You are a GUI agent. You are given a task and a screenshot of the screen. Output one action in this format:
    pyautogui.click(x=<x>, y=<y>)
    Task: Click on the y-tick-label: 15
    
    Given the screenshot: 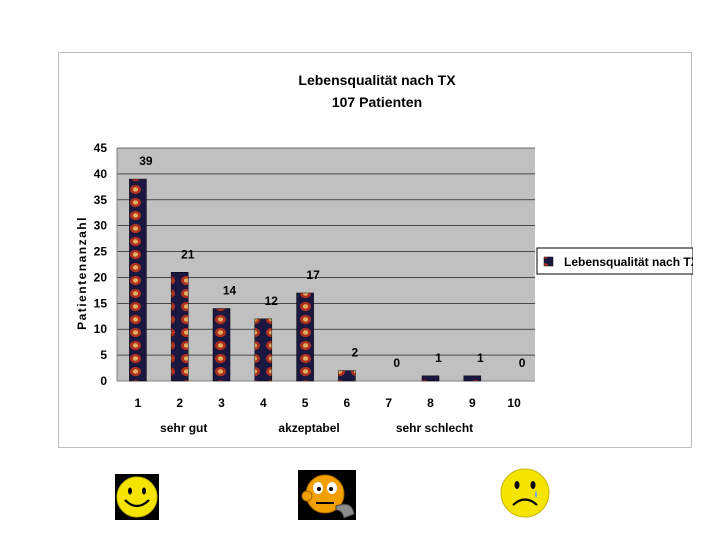 What is the action you would take?
    pyautogui.click(x=101, y=303)
    